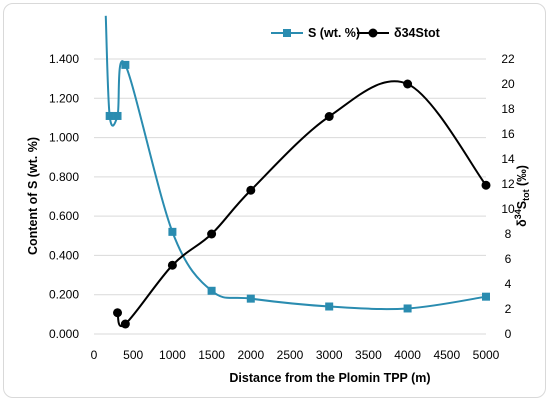  What do you see at coordinates (508, 84) in the screenshot?
I see `y-right-tick-label: 20` at bounding box center [508, 84].